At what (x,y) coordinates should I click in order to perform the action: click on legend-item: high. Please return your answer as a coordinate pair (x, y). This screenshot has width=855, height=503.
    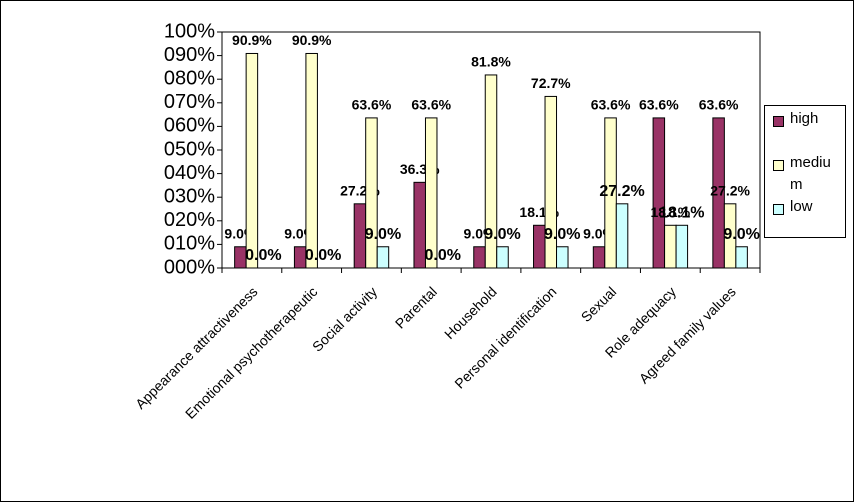
    Looking at the image, I should click on (803, 120).